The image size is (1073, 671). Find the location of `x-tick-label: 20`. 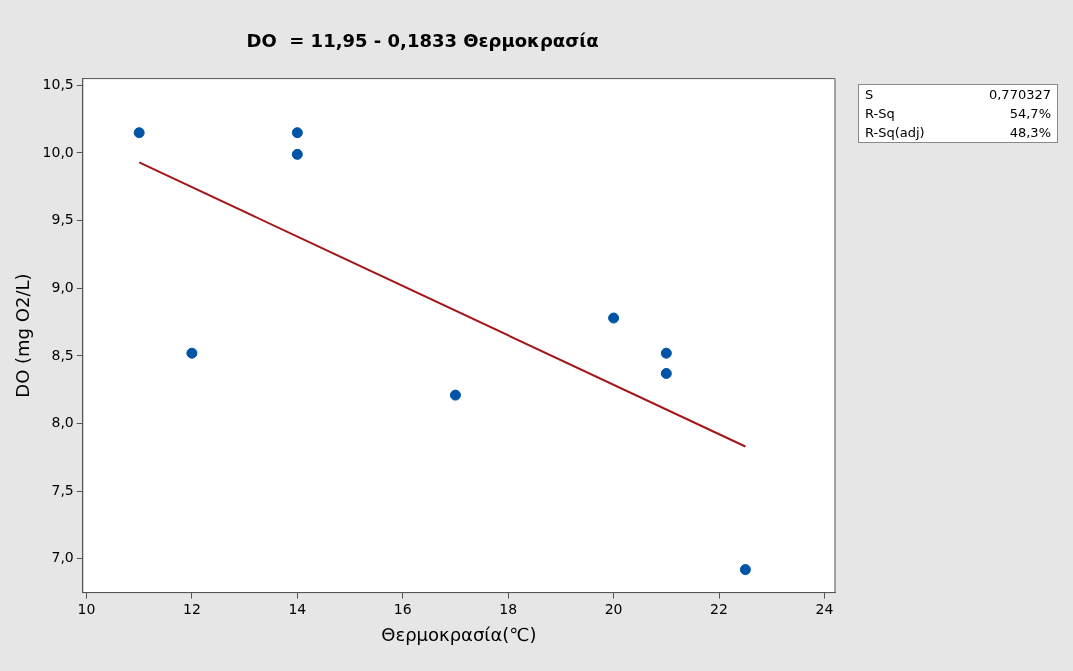

x-tick-label: 20 is located at coordinates (613, 608).